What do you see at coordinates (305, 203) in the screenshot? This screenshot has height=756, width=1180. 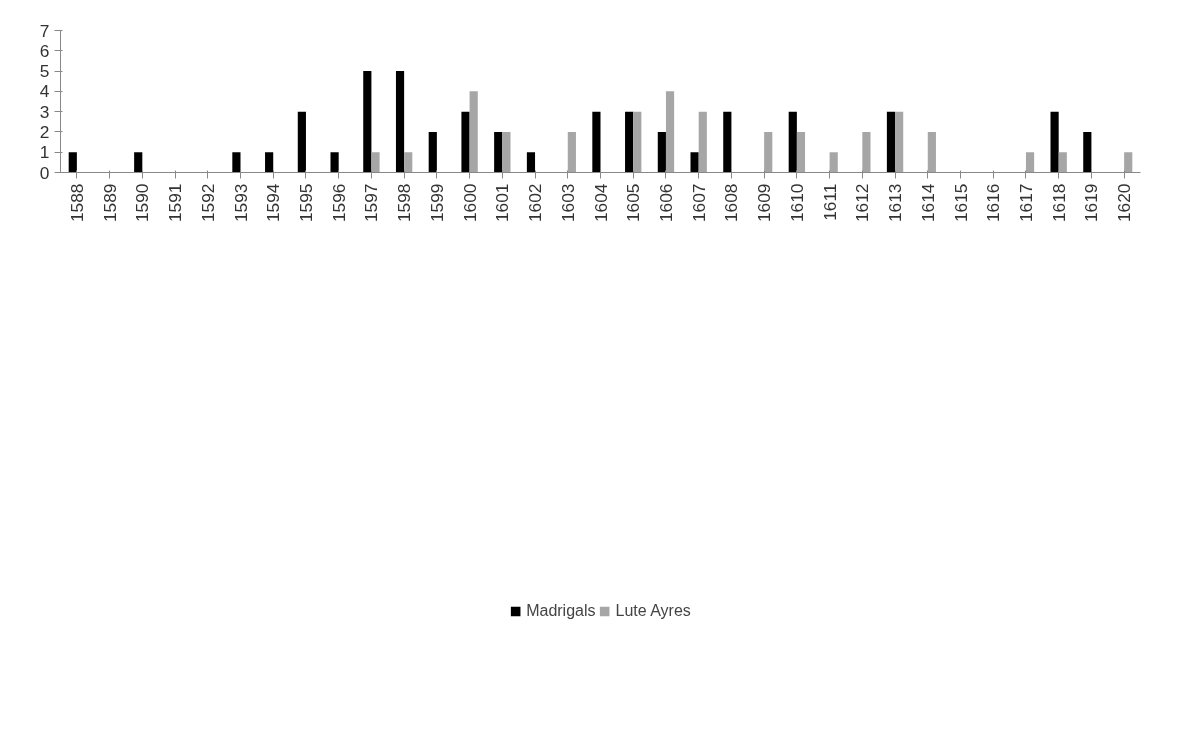 I see `x-tick-label: 1595` at bounding box center [305, 203].